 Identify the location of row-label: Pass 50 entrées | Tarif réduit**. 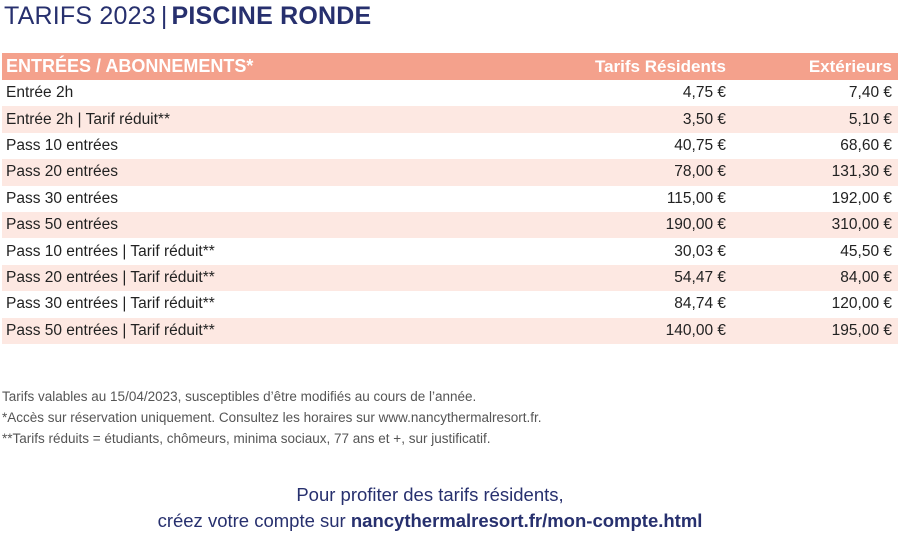
(264, 330).